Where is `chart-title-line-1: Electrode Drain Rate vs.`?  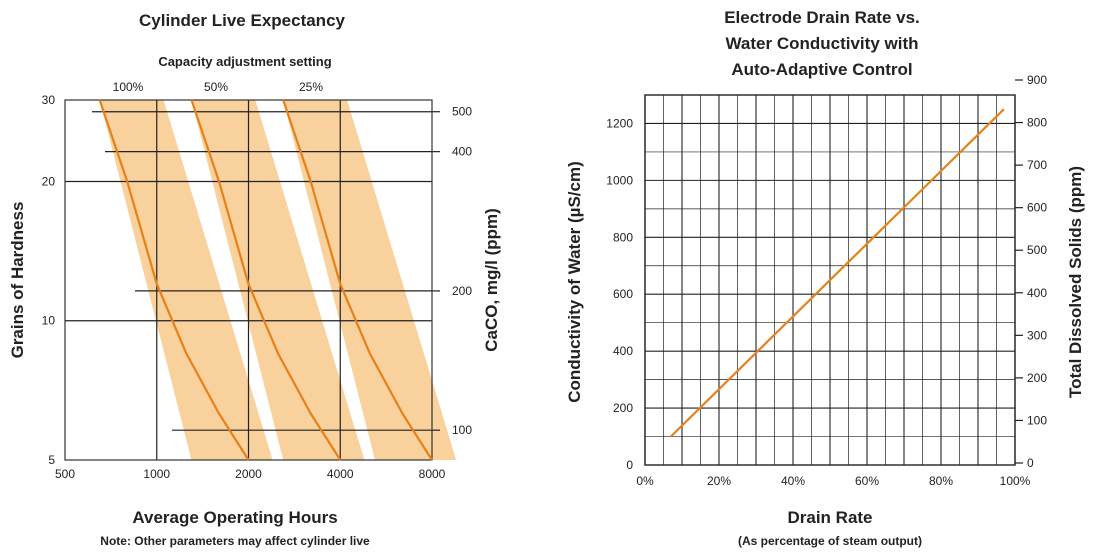 chart-title-line-1: Electrode Drain Rate vs. is located at coordinates (822, 17).